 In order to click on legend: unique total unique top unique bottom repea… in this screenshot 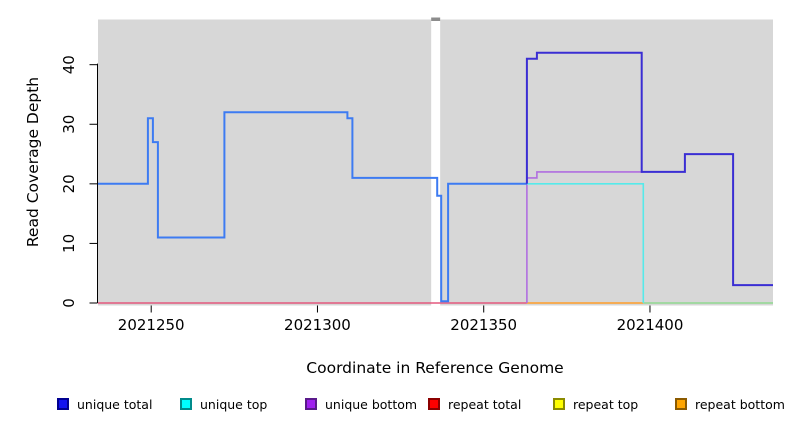, I will do `click(396, 406)`.